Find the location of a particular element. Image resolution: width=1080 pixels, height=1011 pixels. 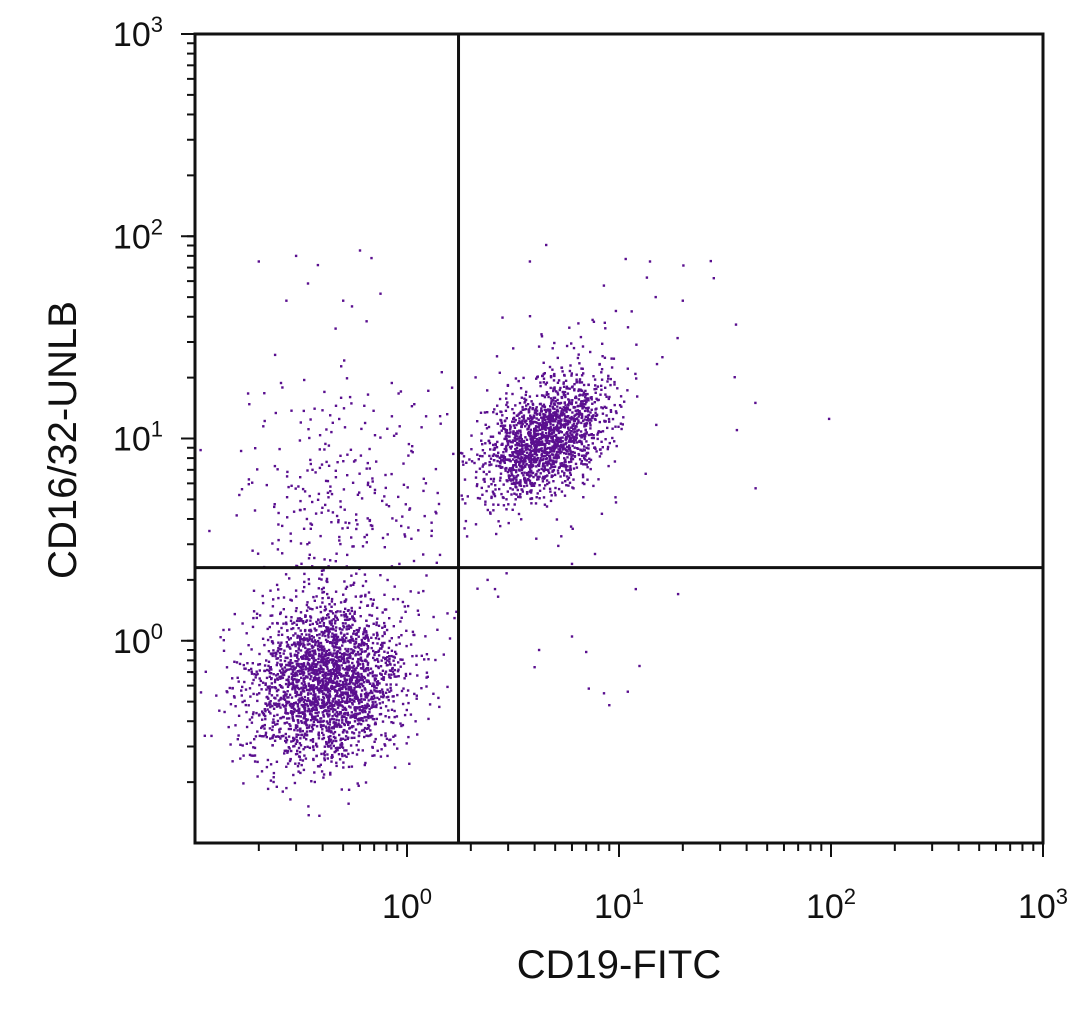

x-axis-title: CD19-FITC is located at coordinates (619, 965).